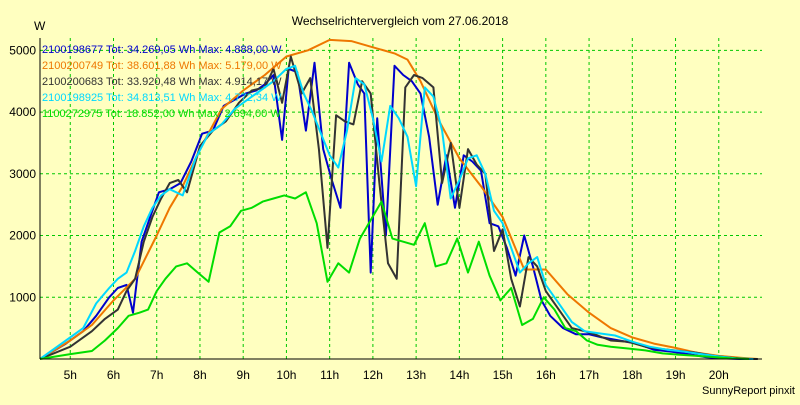  Describe the element at coordinates (503, 375) in the screenshot. I see `x-tick-label: 15h` at that location.